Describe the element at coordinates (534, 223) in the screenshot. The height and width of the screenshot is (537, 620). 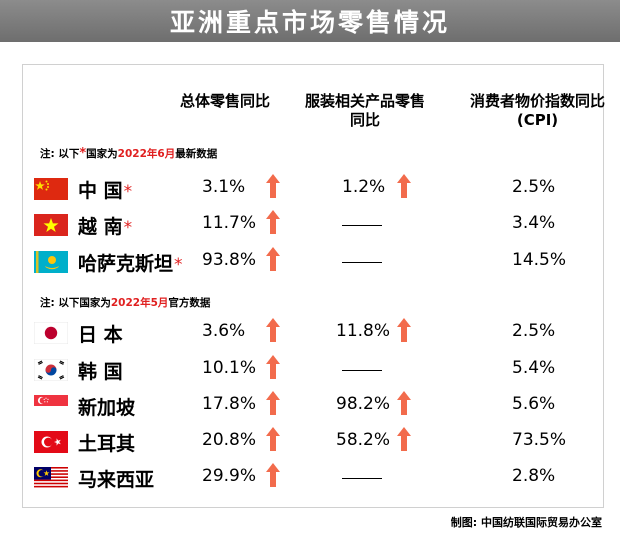
I see `cpi-value: 3.4%` at that location.